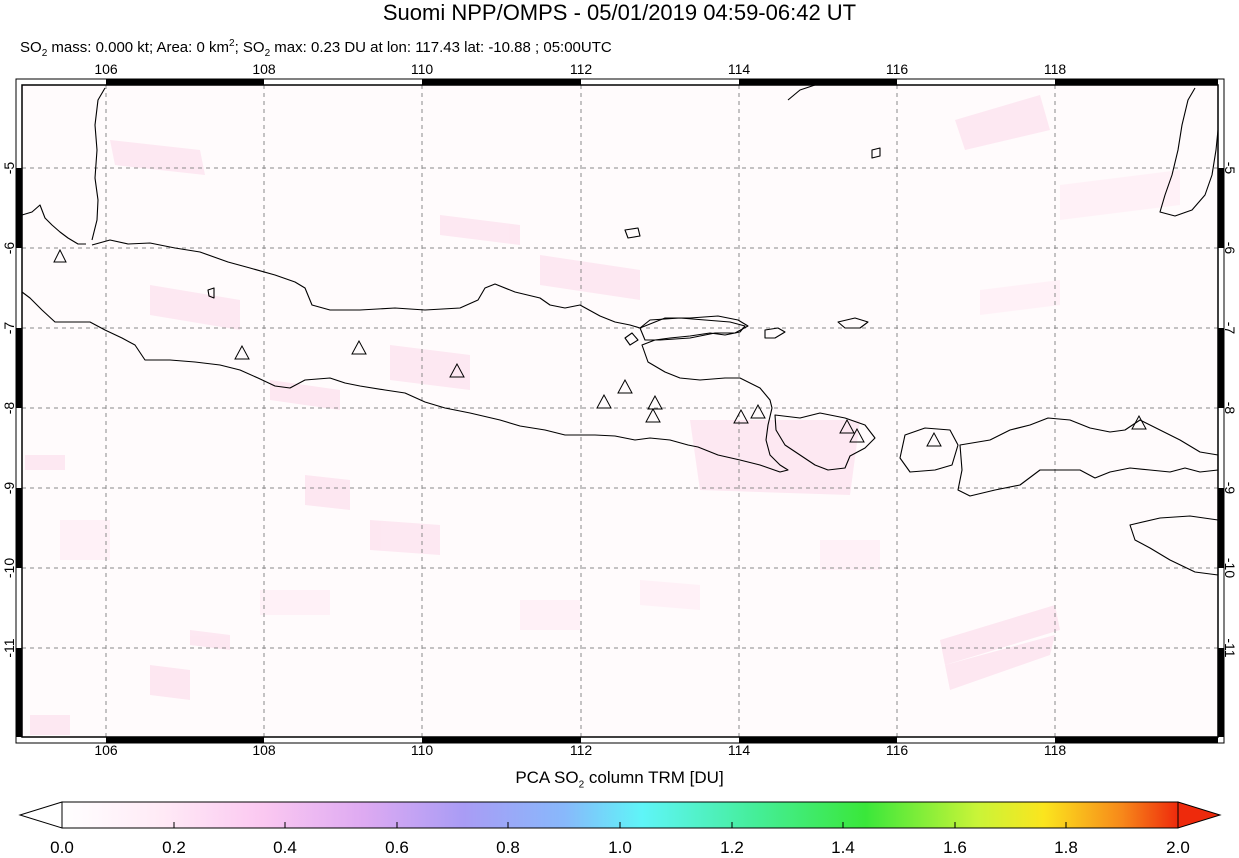  What do you see at coordinates (619, 779) in the screenshot?
I see `colorbar-title: PCA SO2 column TRM [DU]` at bounding box center [619, 779].